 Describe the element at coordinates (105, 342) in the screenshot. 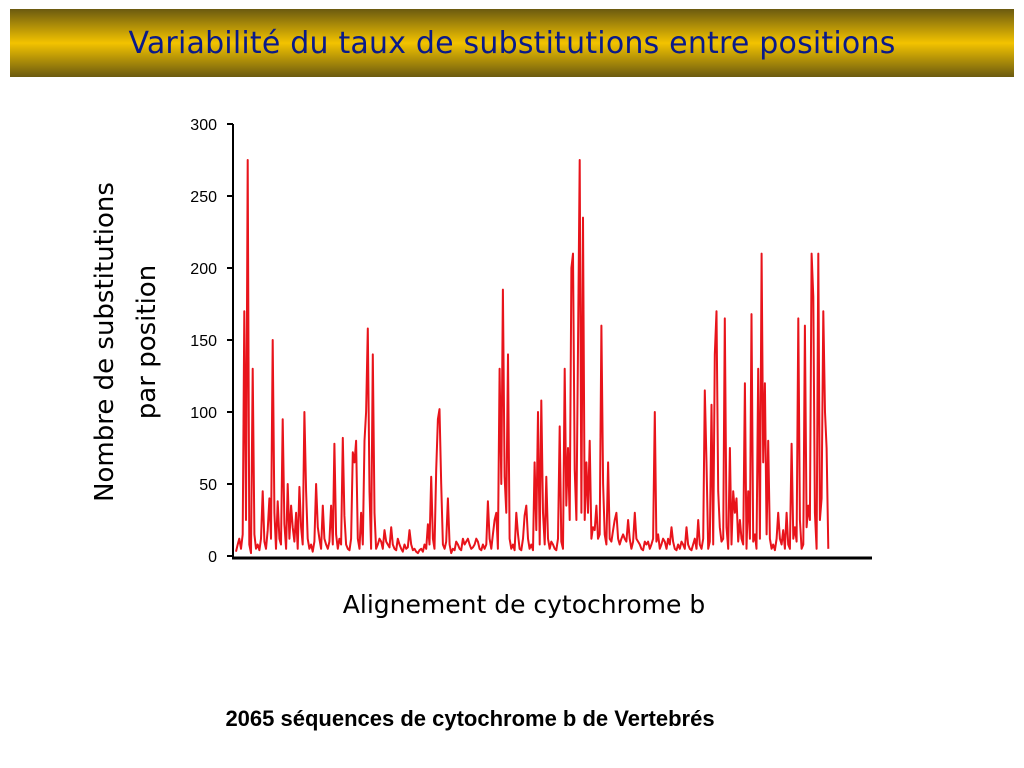

I see `y-axis-label-line-1: Nombre de substitutions` at that location.